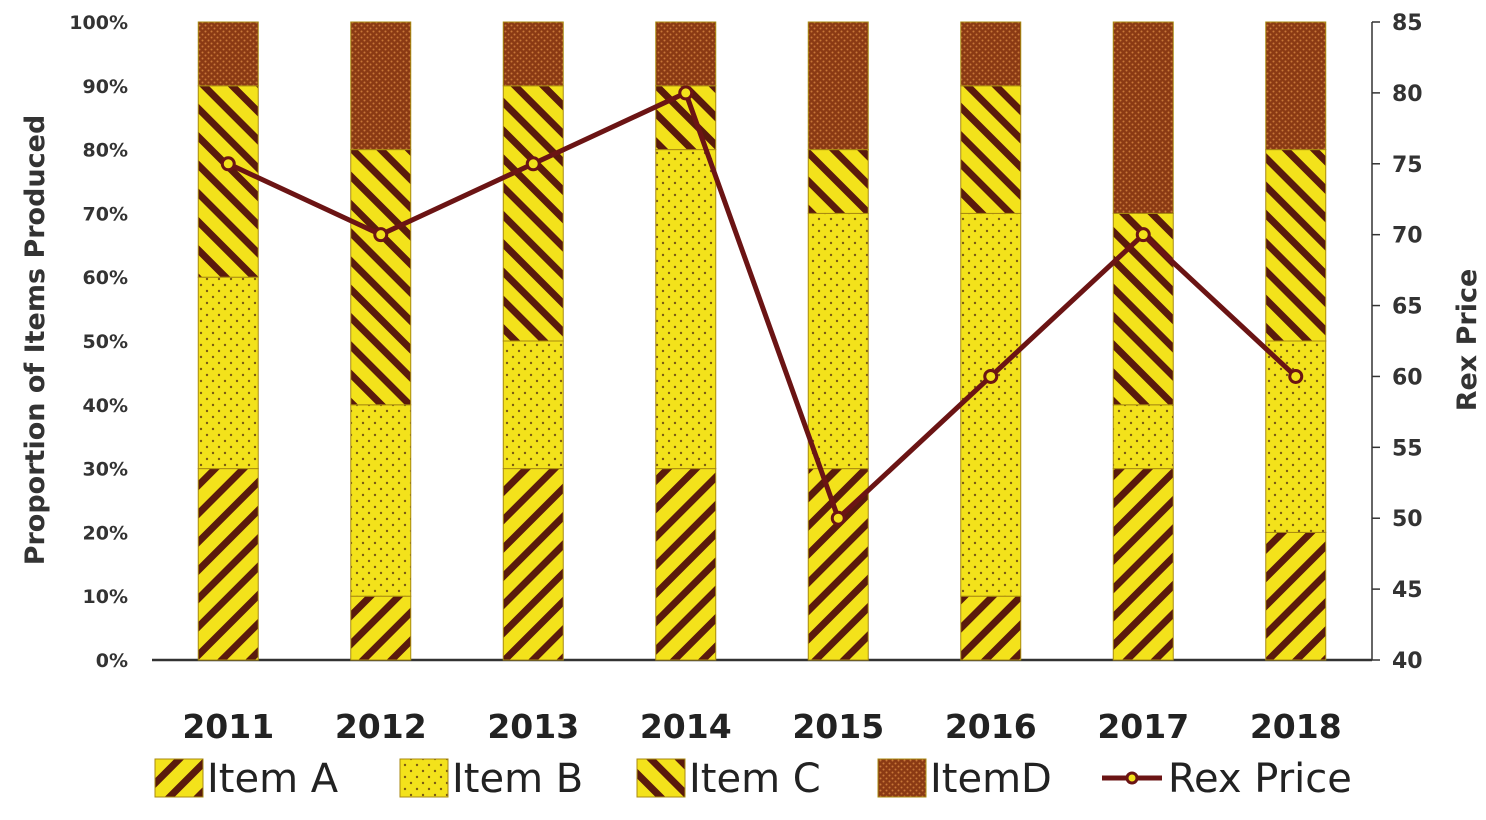 The image size is (1486, 820). I want to click on y2-tick-label: 70, so click(1407, 236).